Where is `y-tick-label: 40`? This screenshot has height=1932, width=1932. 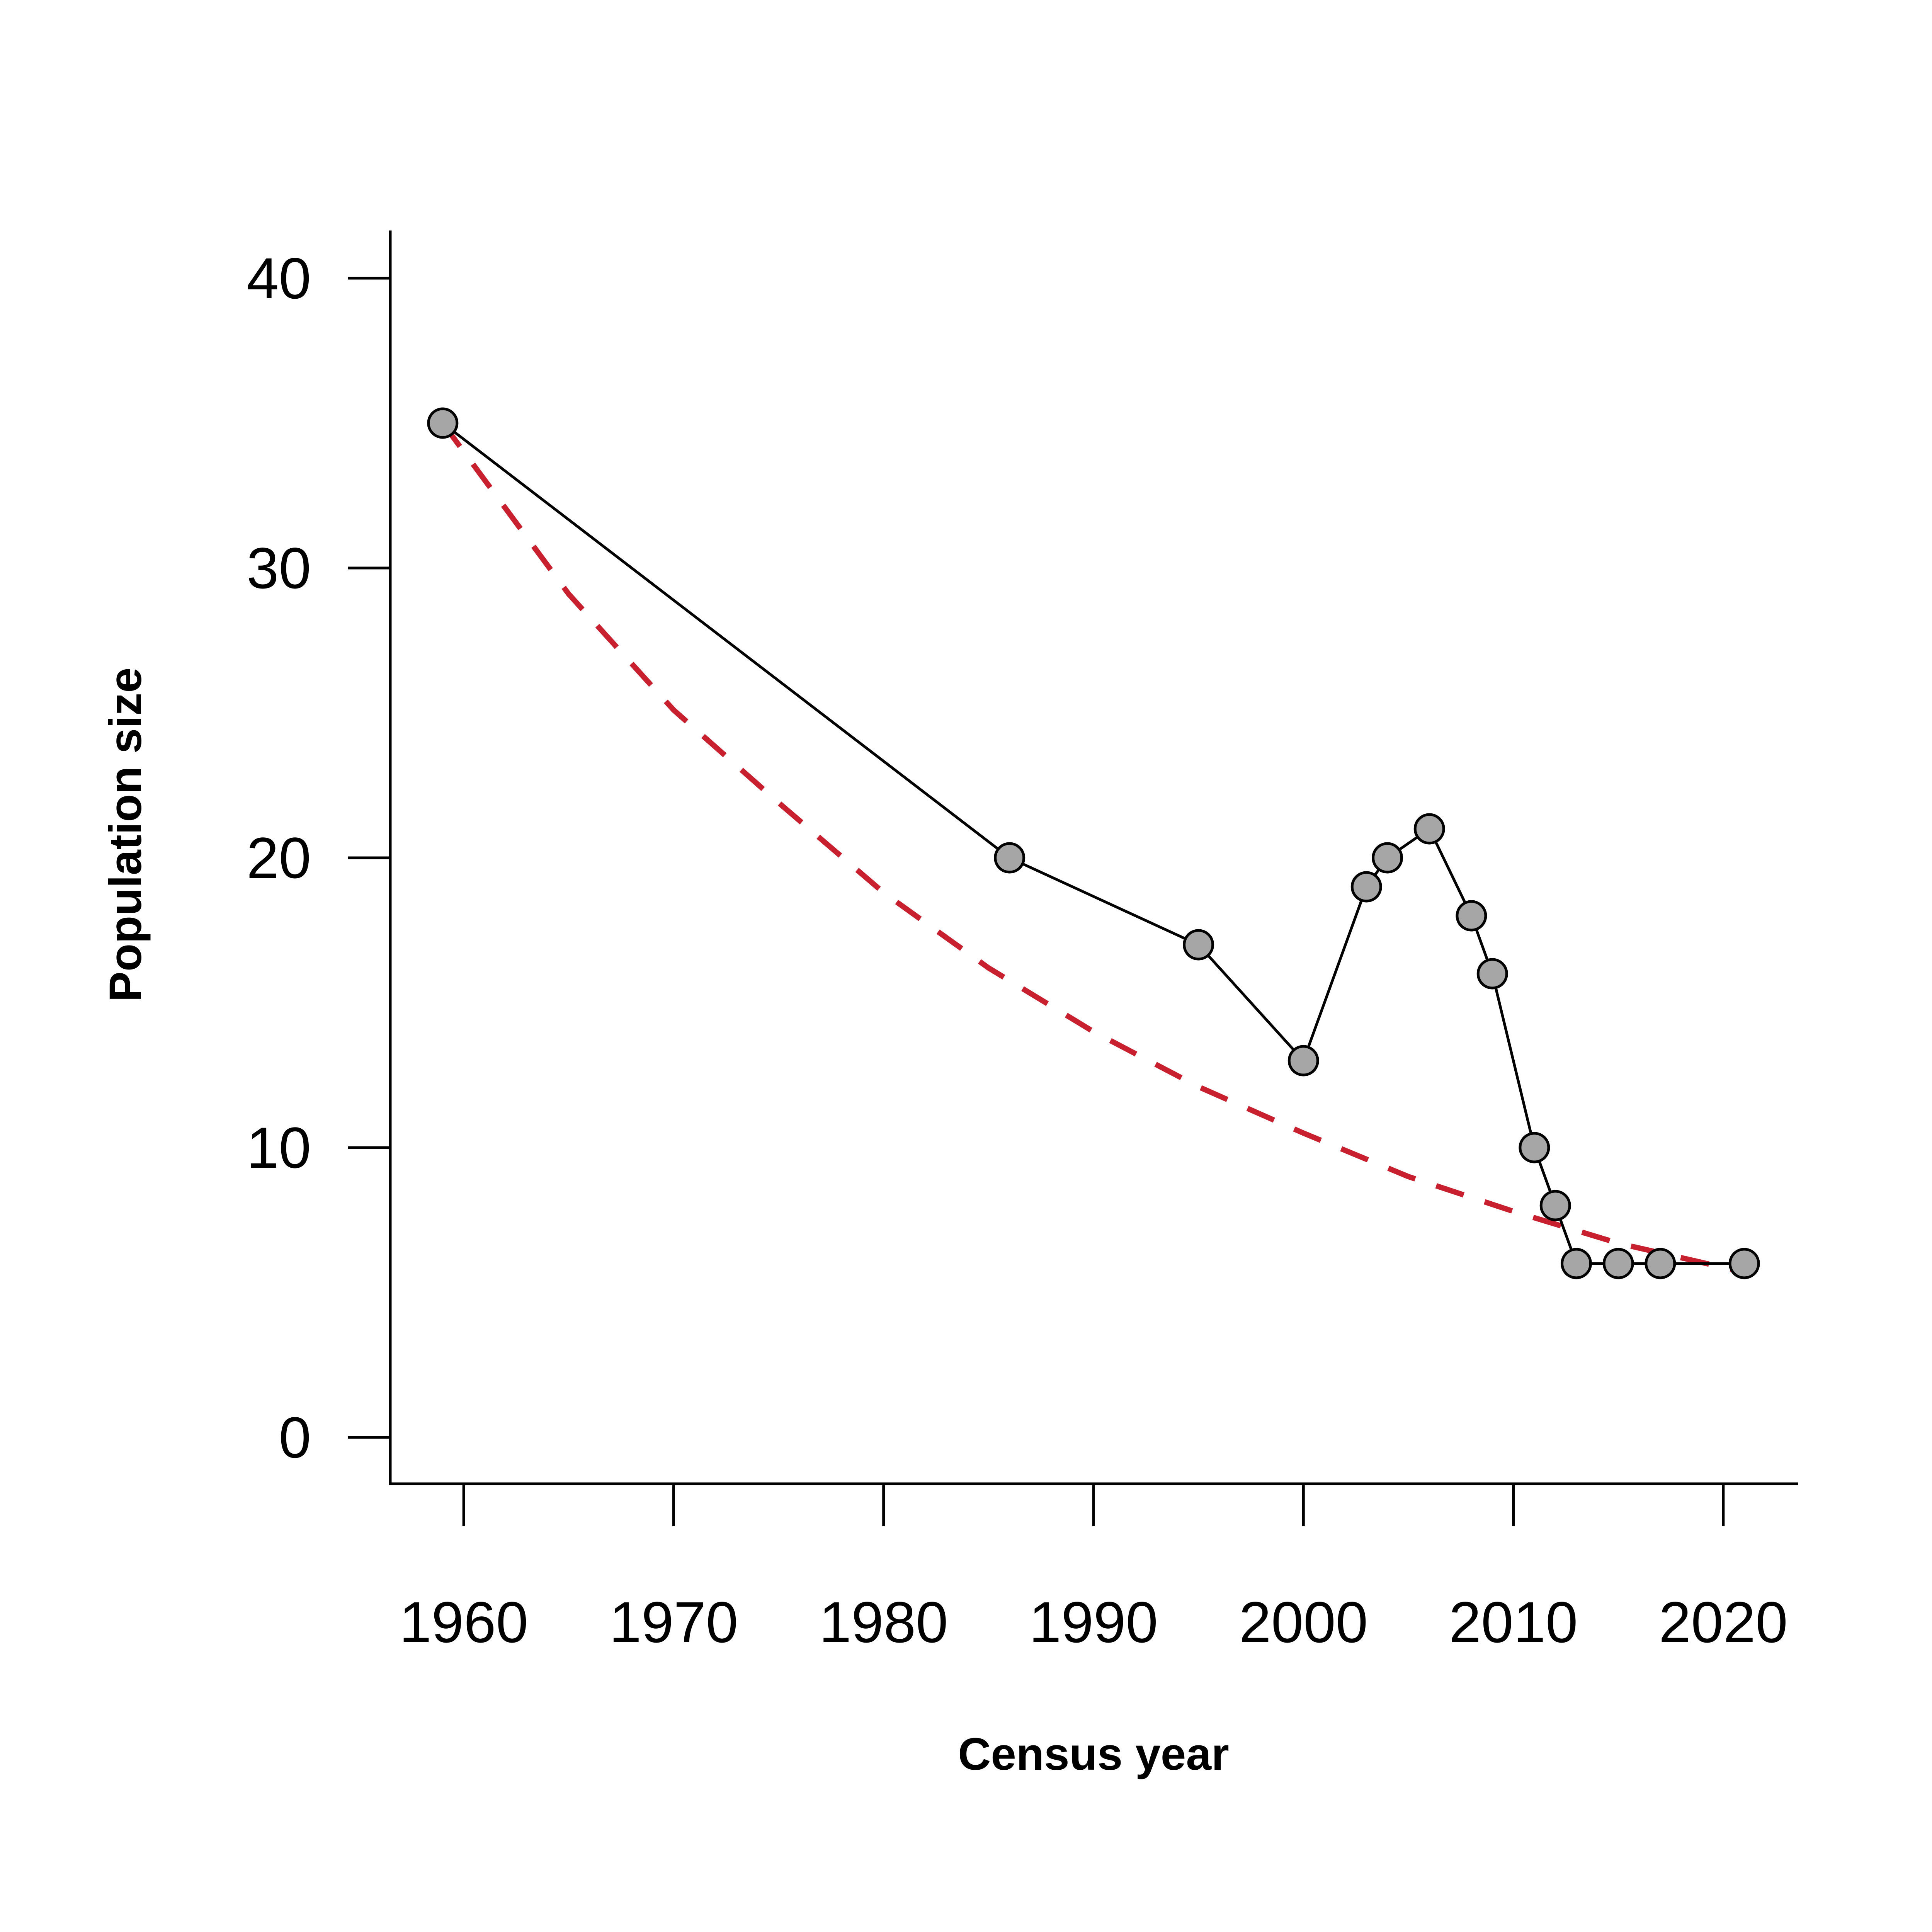
y-tick-label: 40 is located at coordinates (279, 278).